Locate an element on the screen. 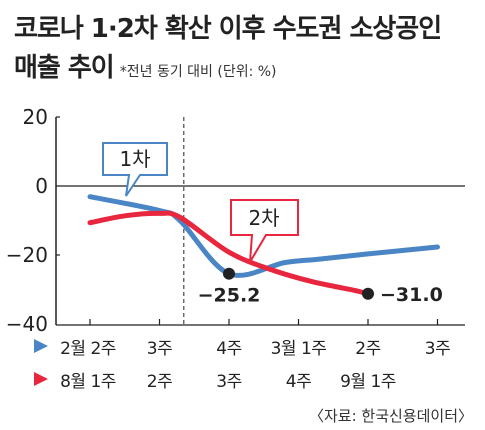 The width and height of the screenshot is (485, 430). x-ticks is located at coordinates (264, 322).